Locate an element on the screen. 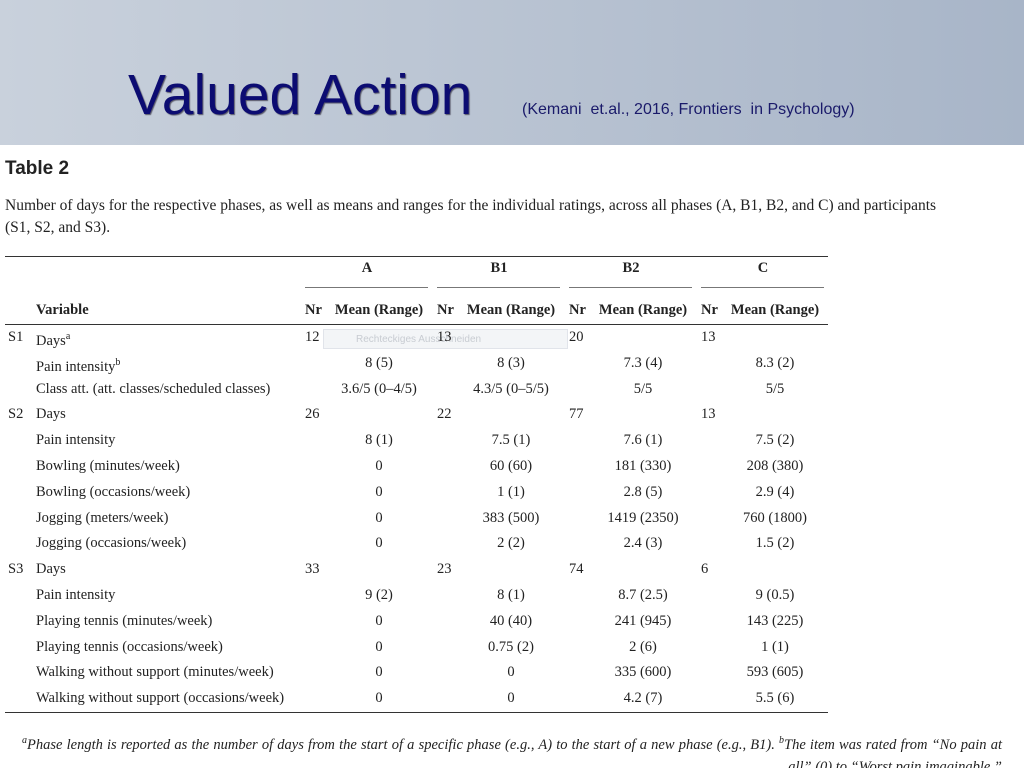 This screenshot has height=768, width=1024. table-caption: Table 2 is located at coordinates (37, 168).